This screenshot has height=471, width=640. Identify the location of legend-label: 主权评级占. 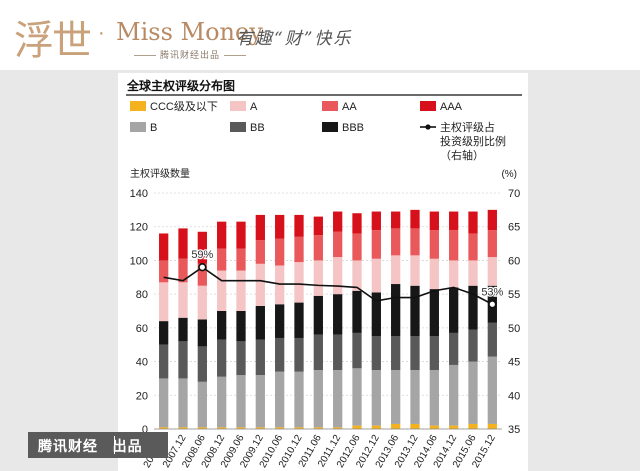
(467, 127).